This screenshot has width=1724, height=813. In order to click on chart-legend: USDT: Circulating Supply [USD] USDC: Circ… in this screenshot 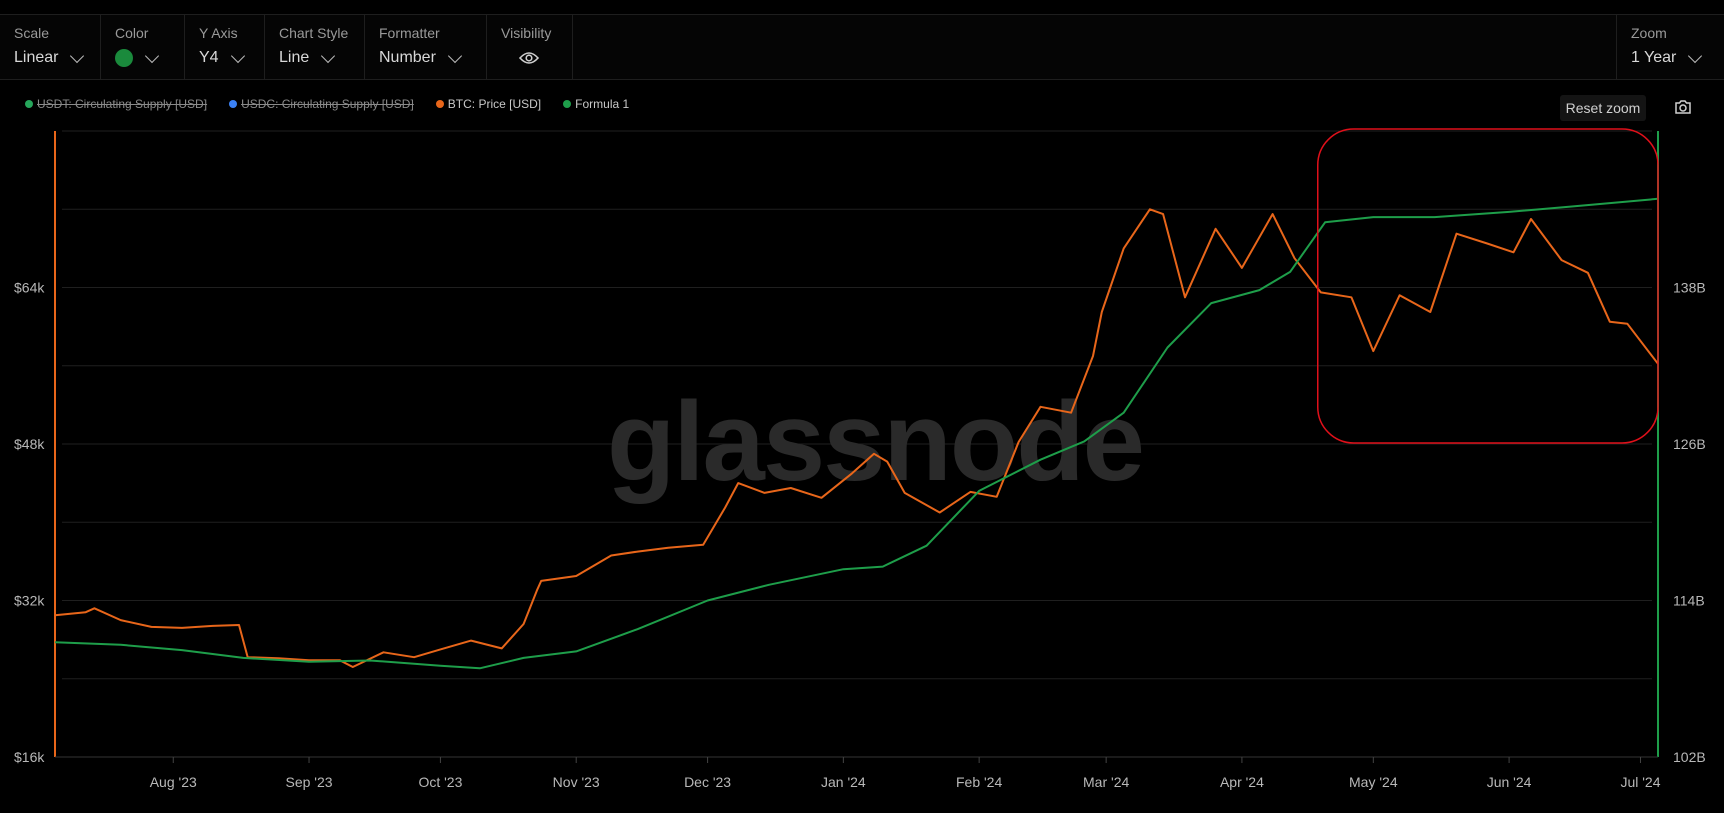, I will do `click(327, 104)`.